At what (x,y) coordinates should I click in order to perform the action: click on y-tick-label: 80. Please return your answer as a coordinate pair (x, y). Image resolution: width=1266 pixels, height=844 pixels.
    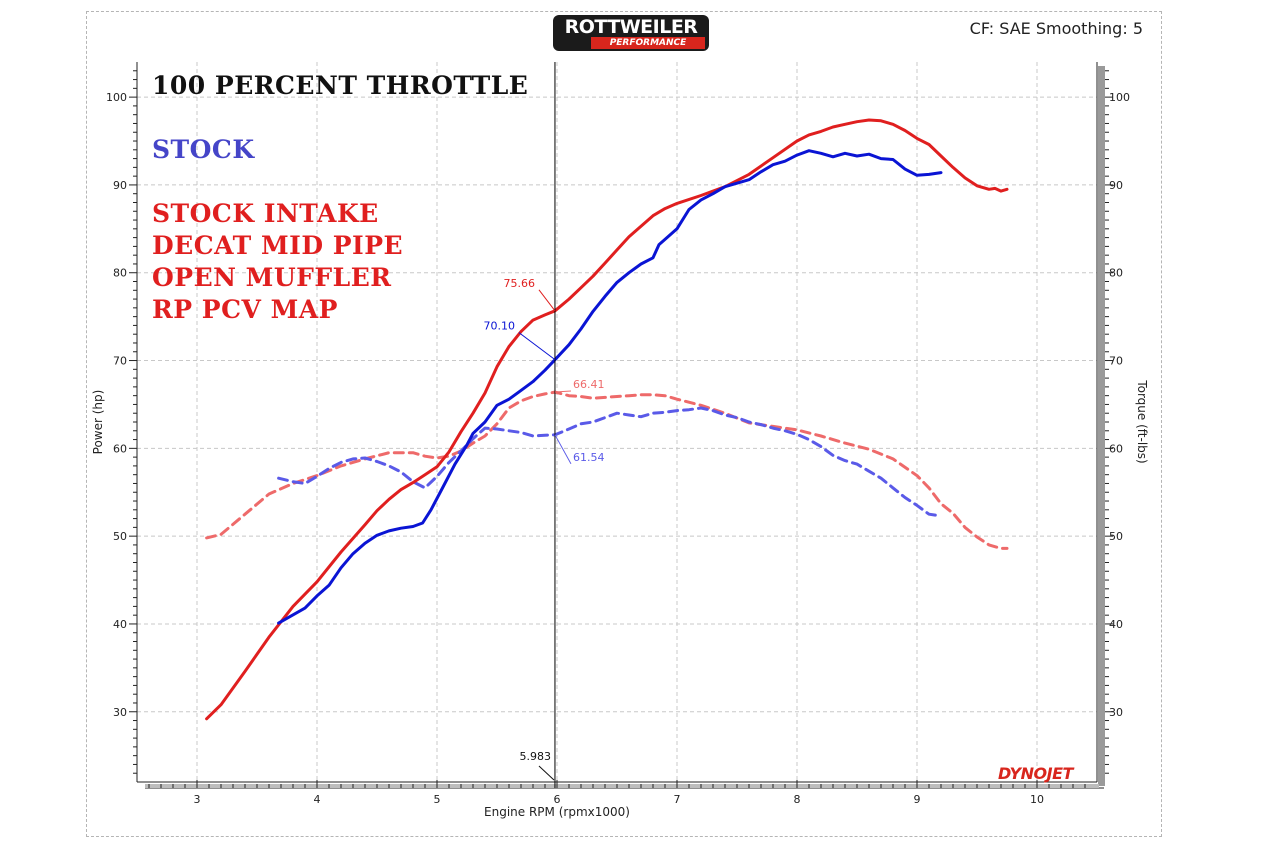
    Looking at the image, I should click on (120, 273).